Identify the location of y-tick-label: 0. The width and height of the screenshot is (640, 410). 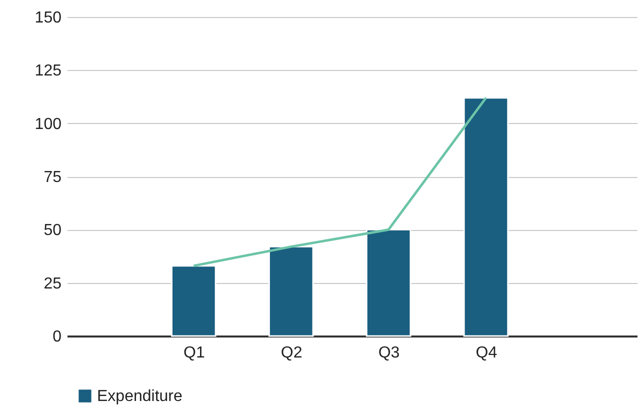
(57, 337).